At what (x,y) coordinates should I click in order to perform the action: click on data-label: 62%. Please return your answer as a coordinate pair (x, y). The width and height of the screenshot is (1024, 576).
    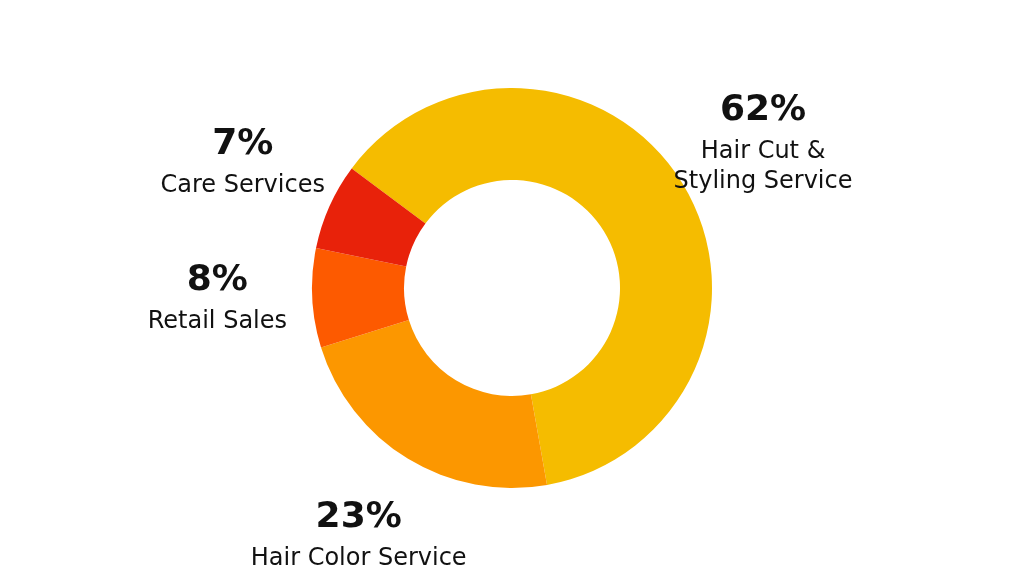
    Looking at the image, I should click on (763, 108).